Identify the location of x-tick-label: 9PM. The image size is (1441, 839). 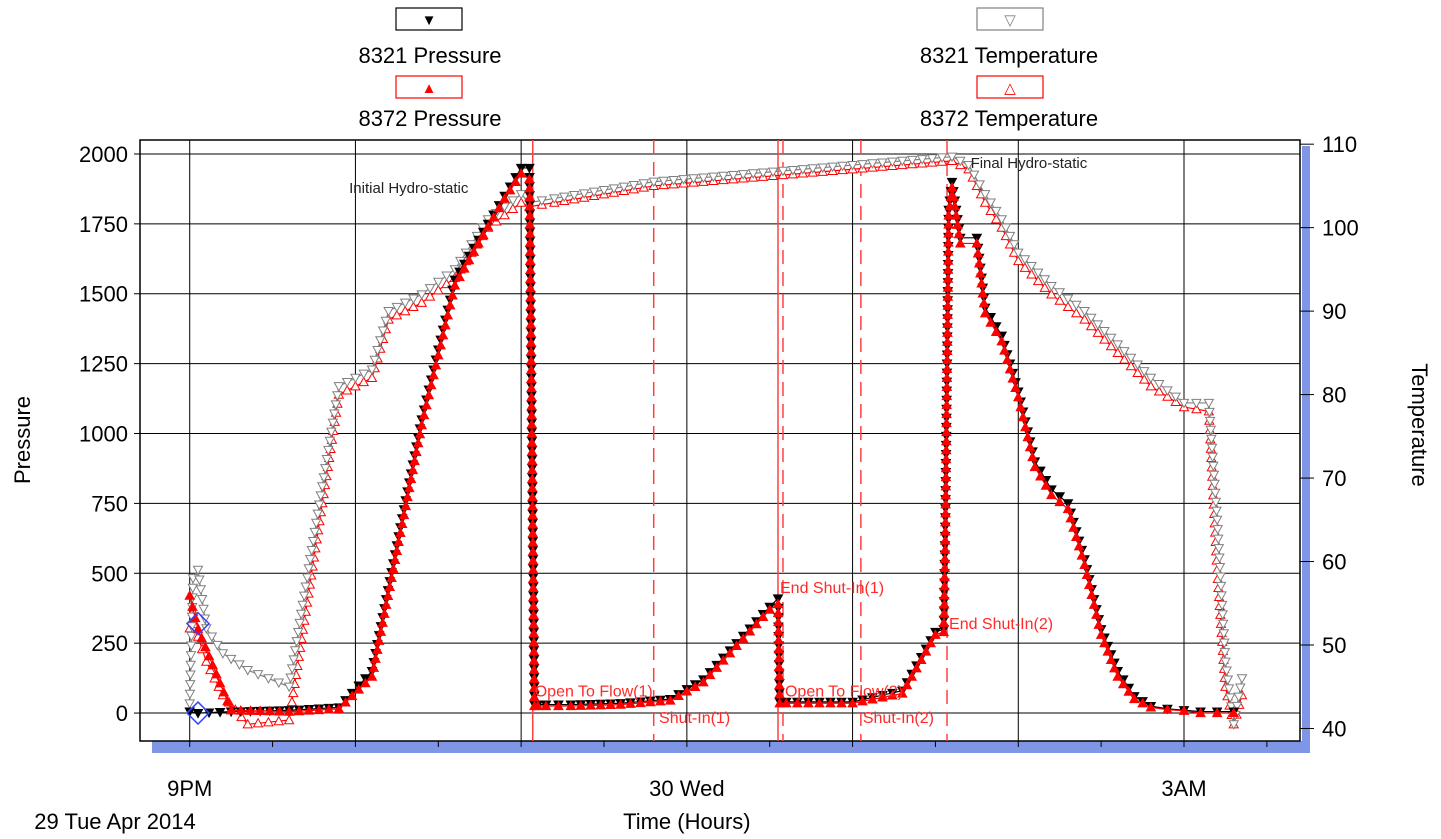
(189, 788).